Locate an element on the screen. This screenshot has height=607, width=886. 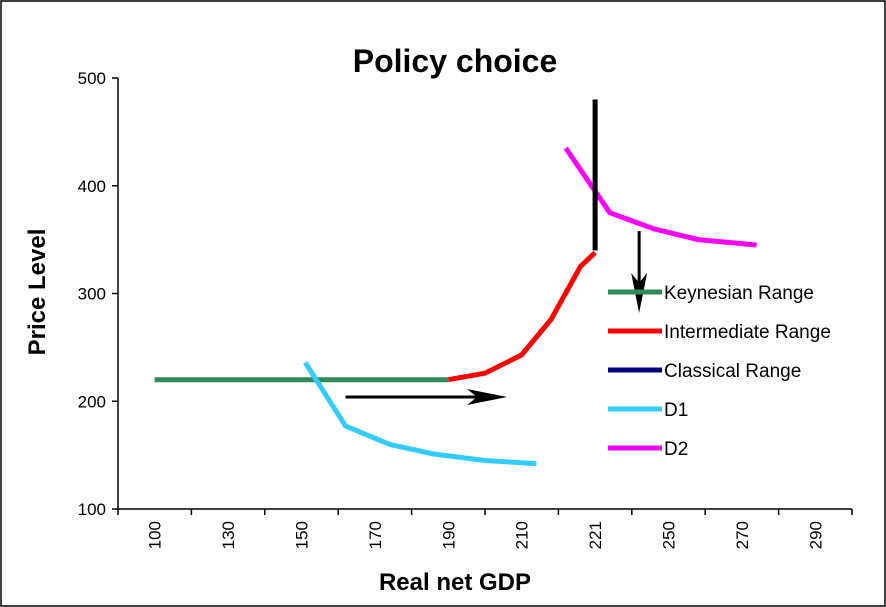
chart-title: Policy choice is located at coordinates (455, 61).